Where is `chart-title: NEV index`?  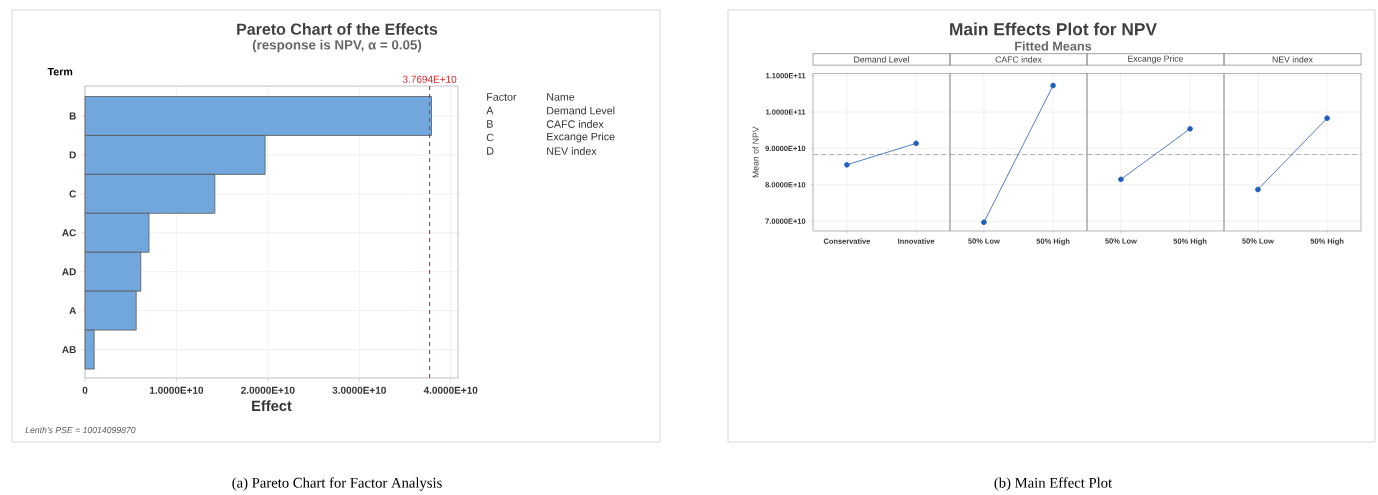
chart-title: NEV index is located at coordinates (1292, 59).